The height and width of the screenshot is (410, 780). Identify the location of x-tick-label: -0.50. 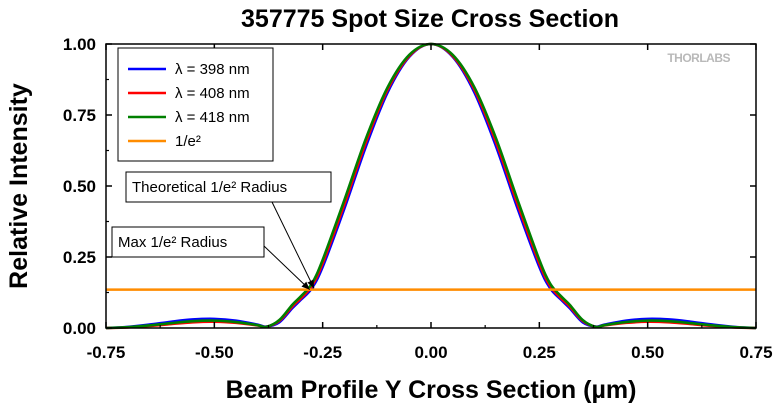
(214, 352).